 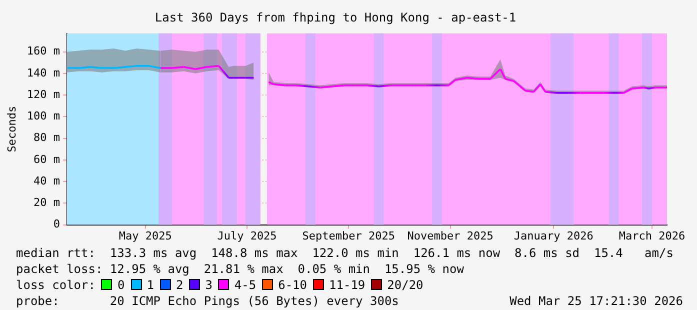 What do you see at coordinates (247, 235) in the screenshot?
I see `x-tick-label: July 2025` at bounding box center [247, 235].